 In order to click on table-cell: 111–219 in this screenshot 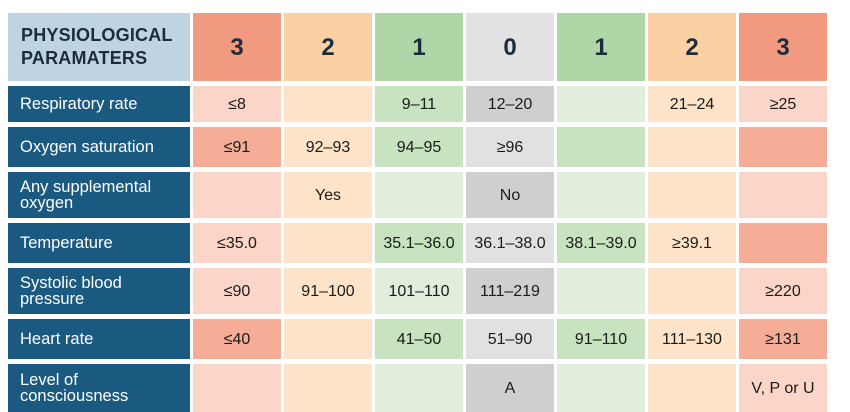, I will do `click(510, 291)`.